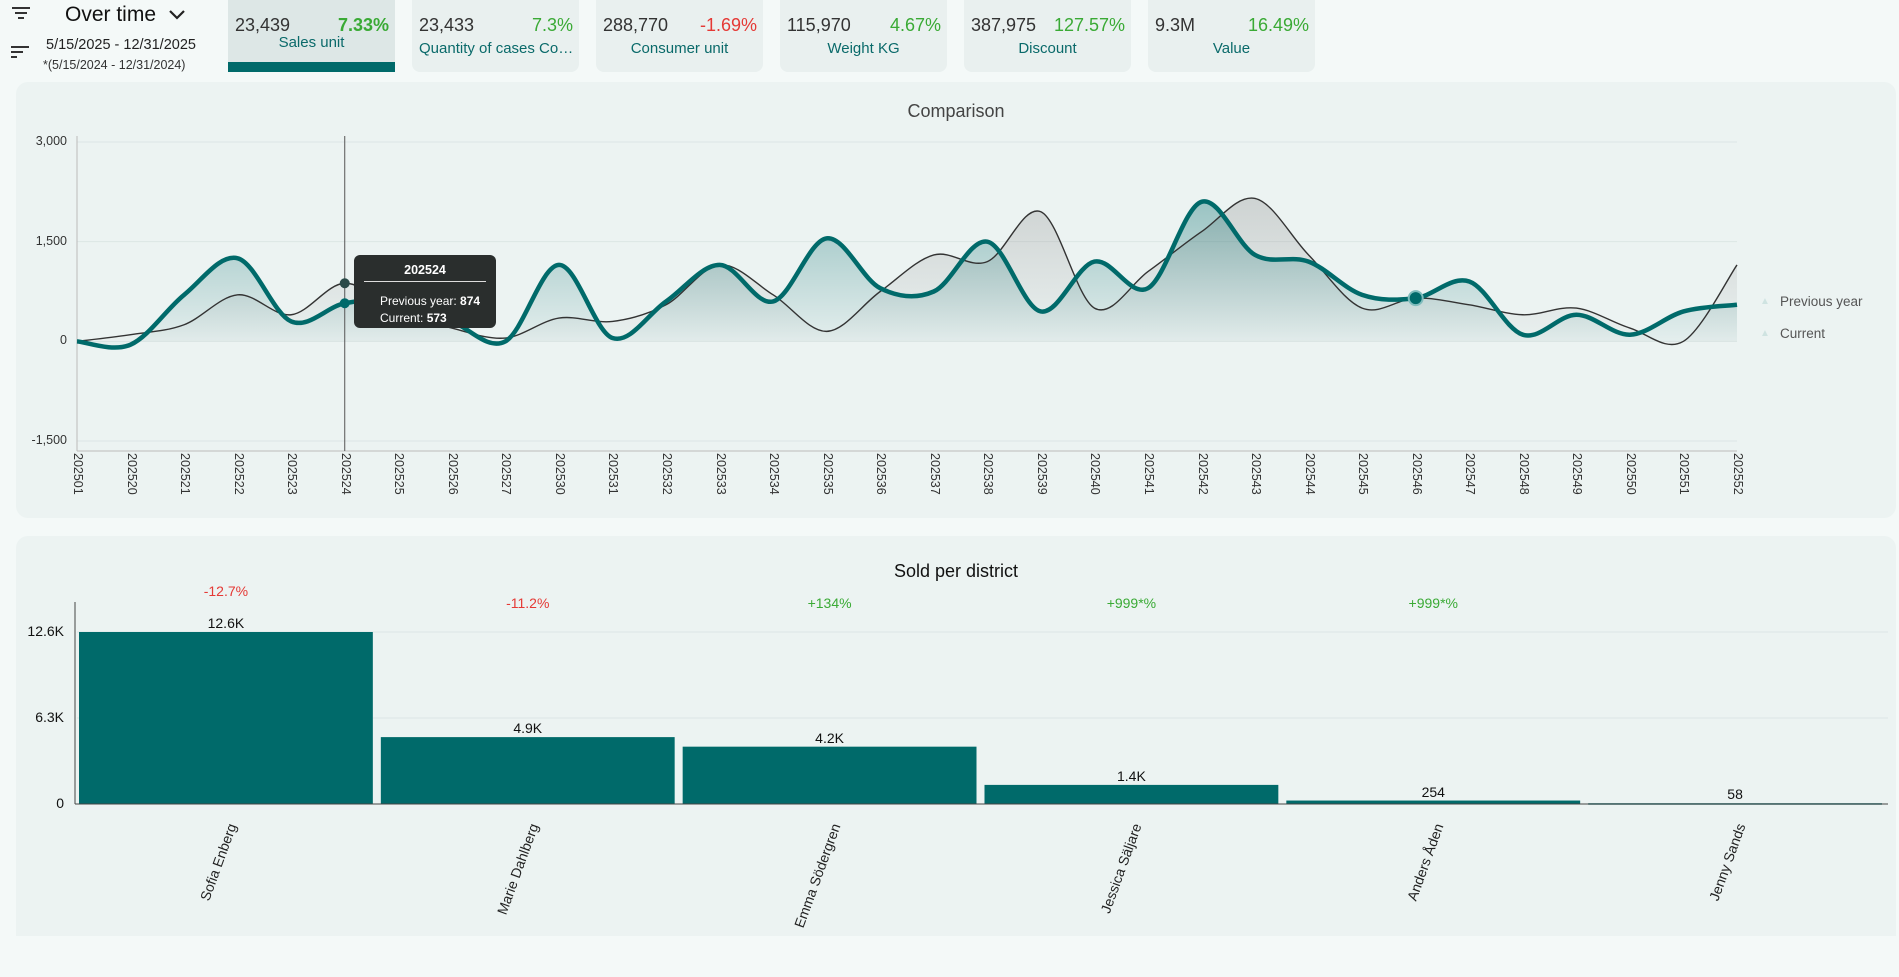 This screenshot has width=1899, height=977. What do you see at coordinates (447, 25) in the screenshot?
I see `kpi-value: 23,433` at bounding box center [447, 25].